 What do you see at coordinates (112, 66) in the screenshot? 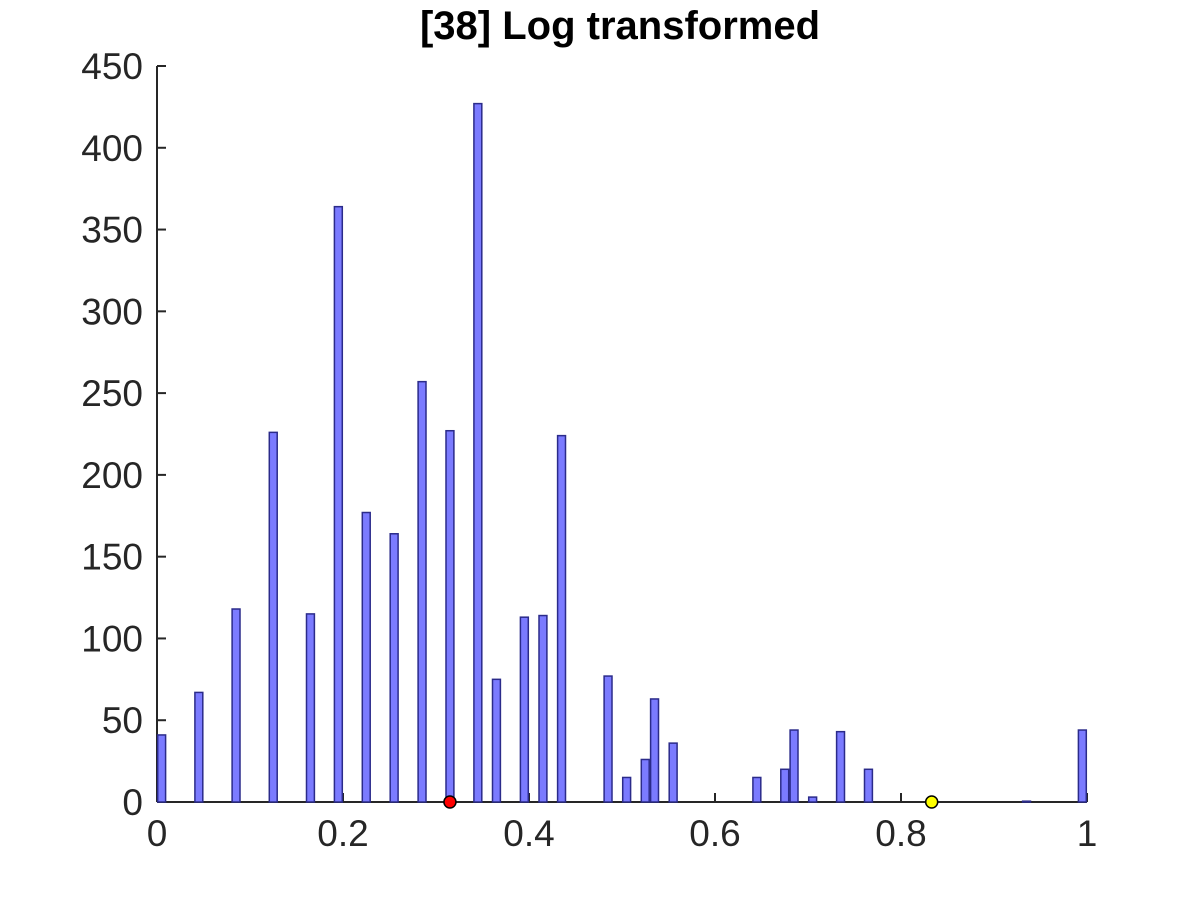
I see `y-tick-label: 450` at bounding box center [112, 66].